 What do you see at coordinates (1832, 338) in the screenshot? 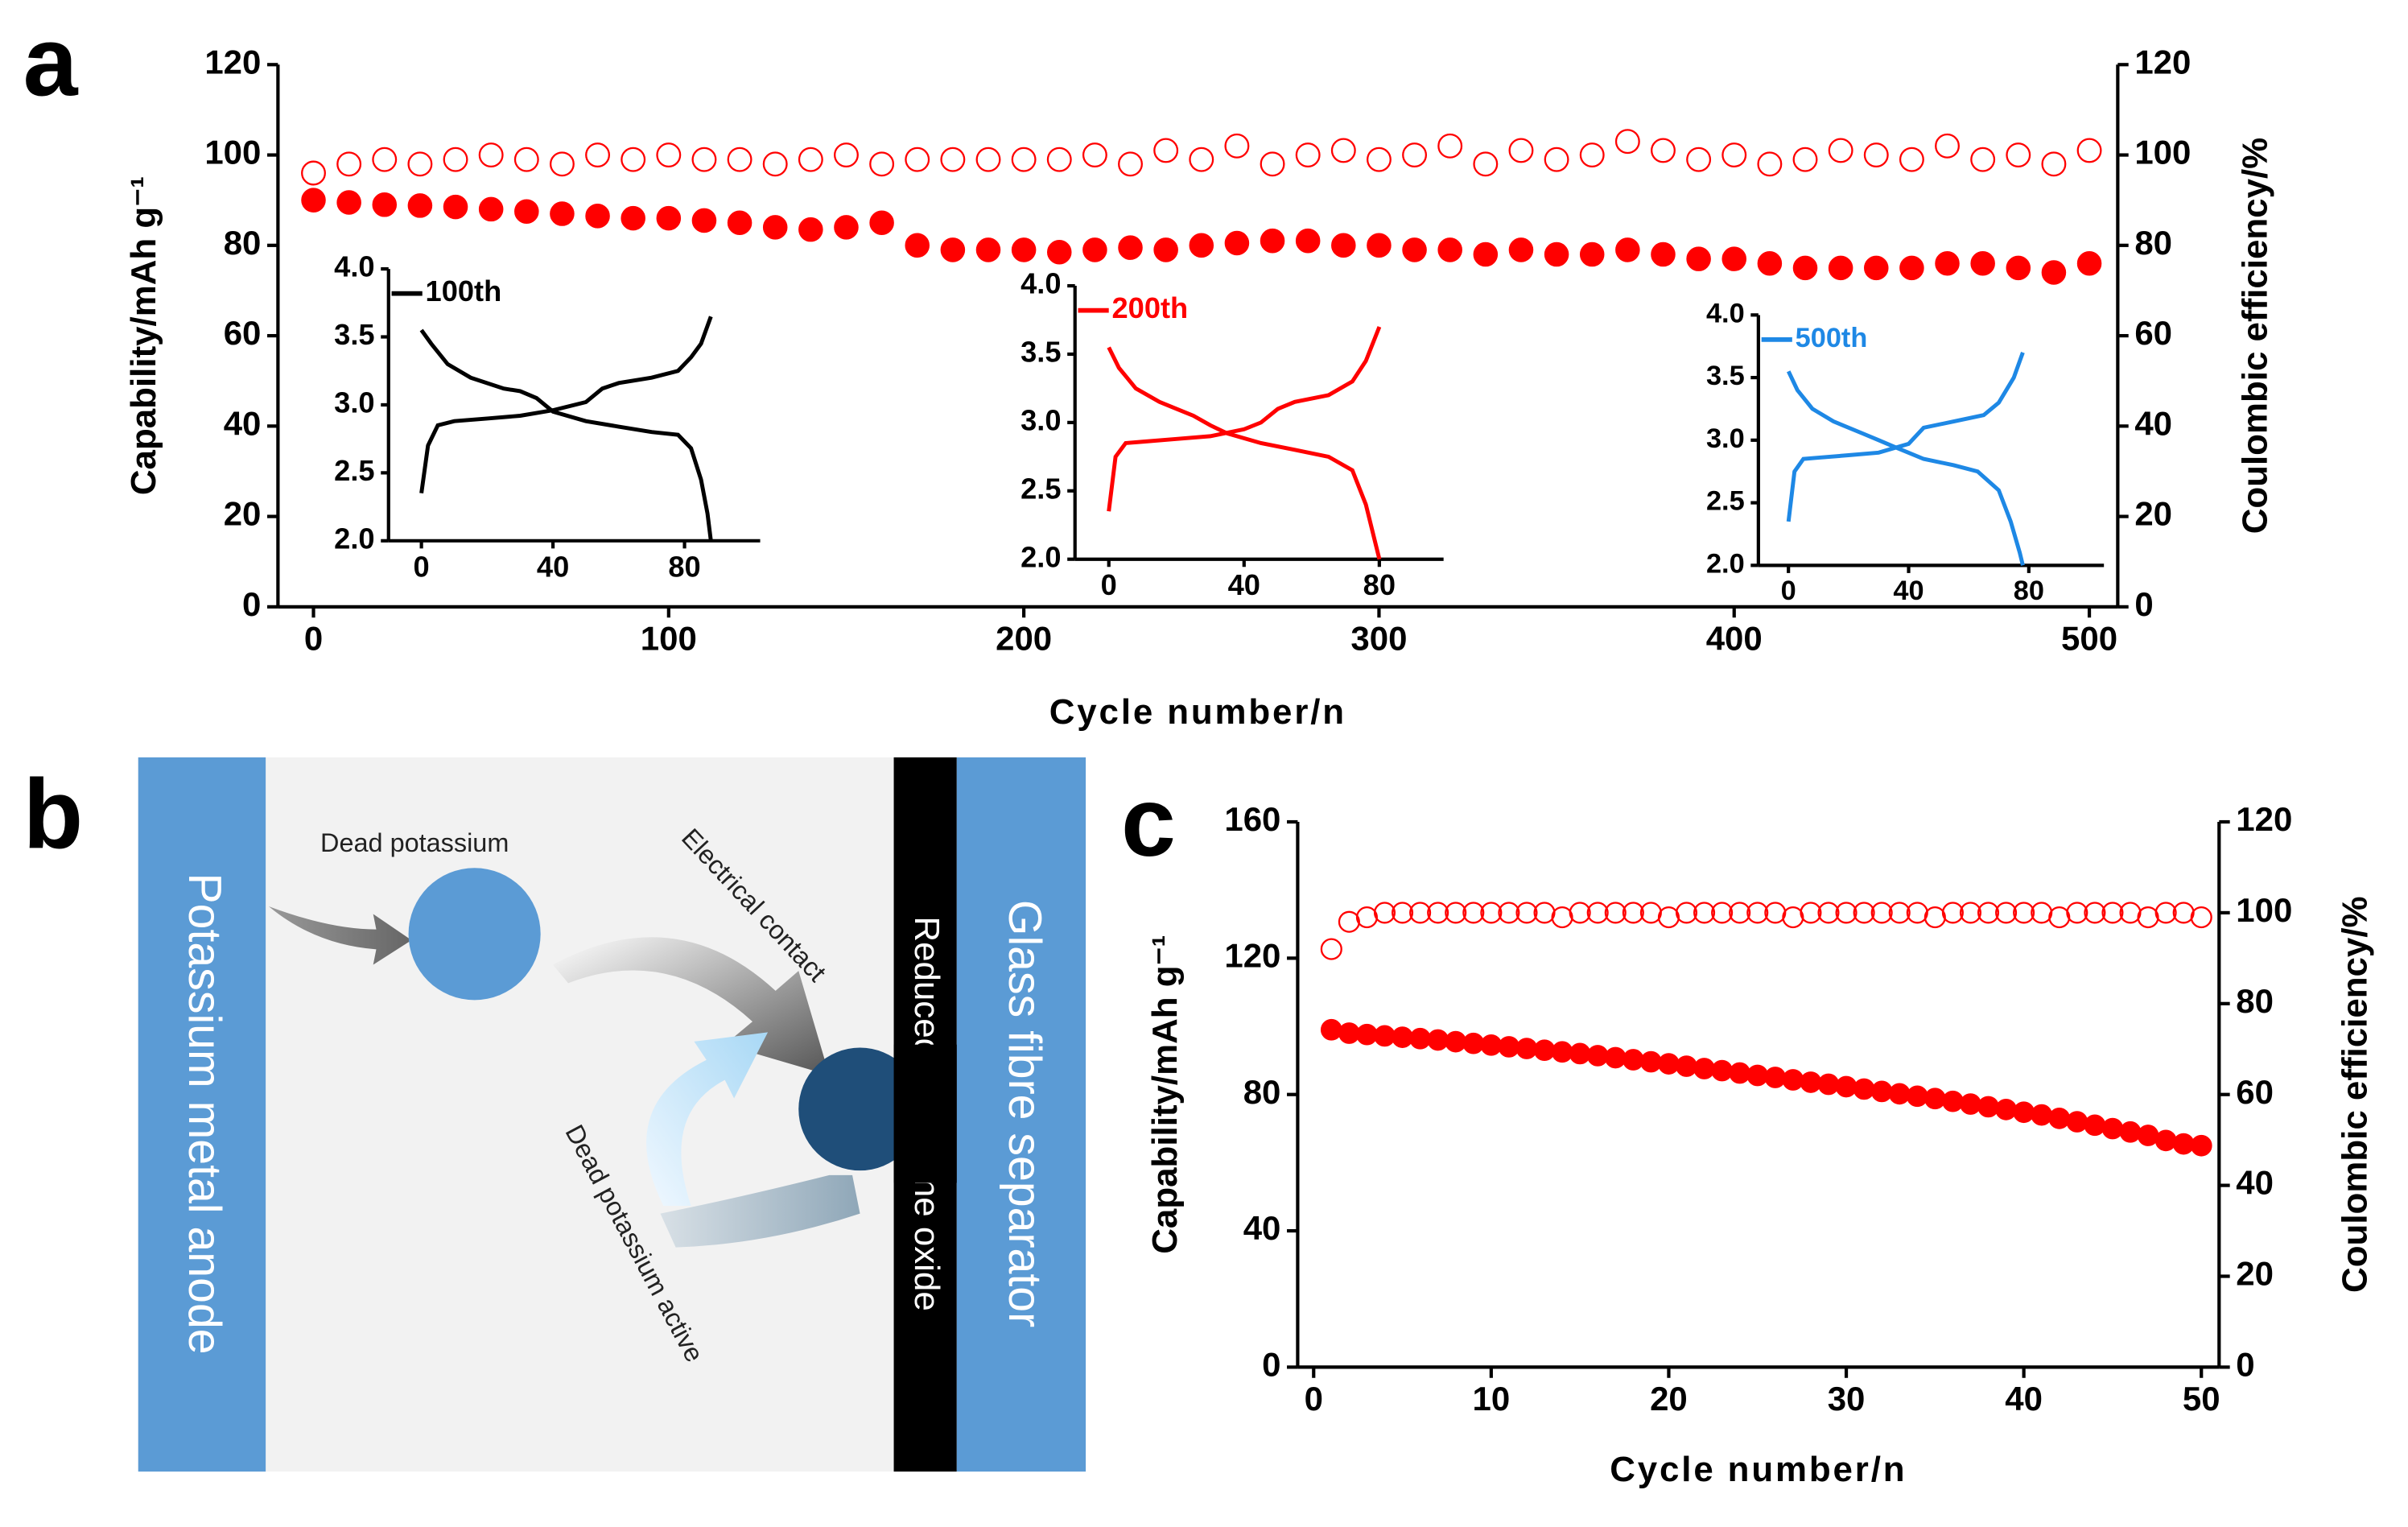
I see `legend-label: 500th` at bounding box center [1832, 338].